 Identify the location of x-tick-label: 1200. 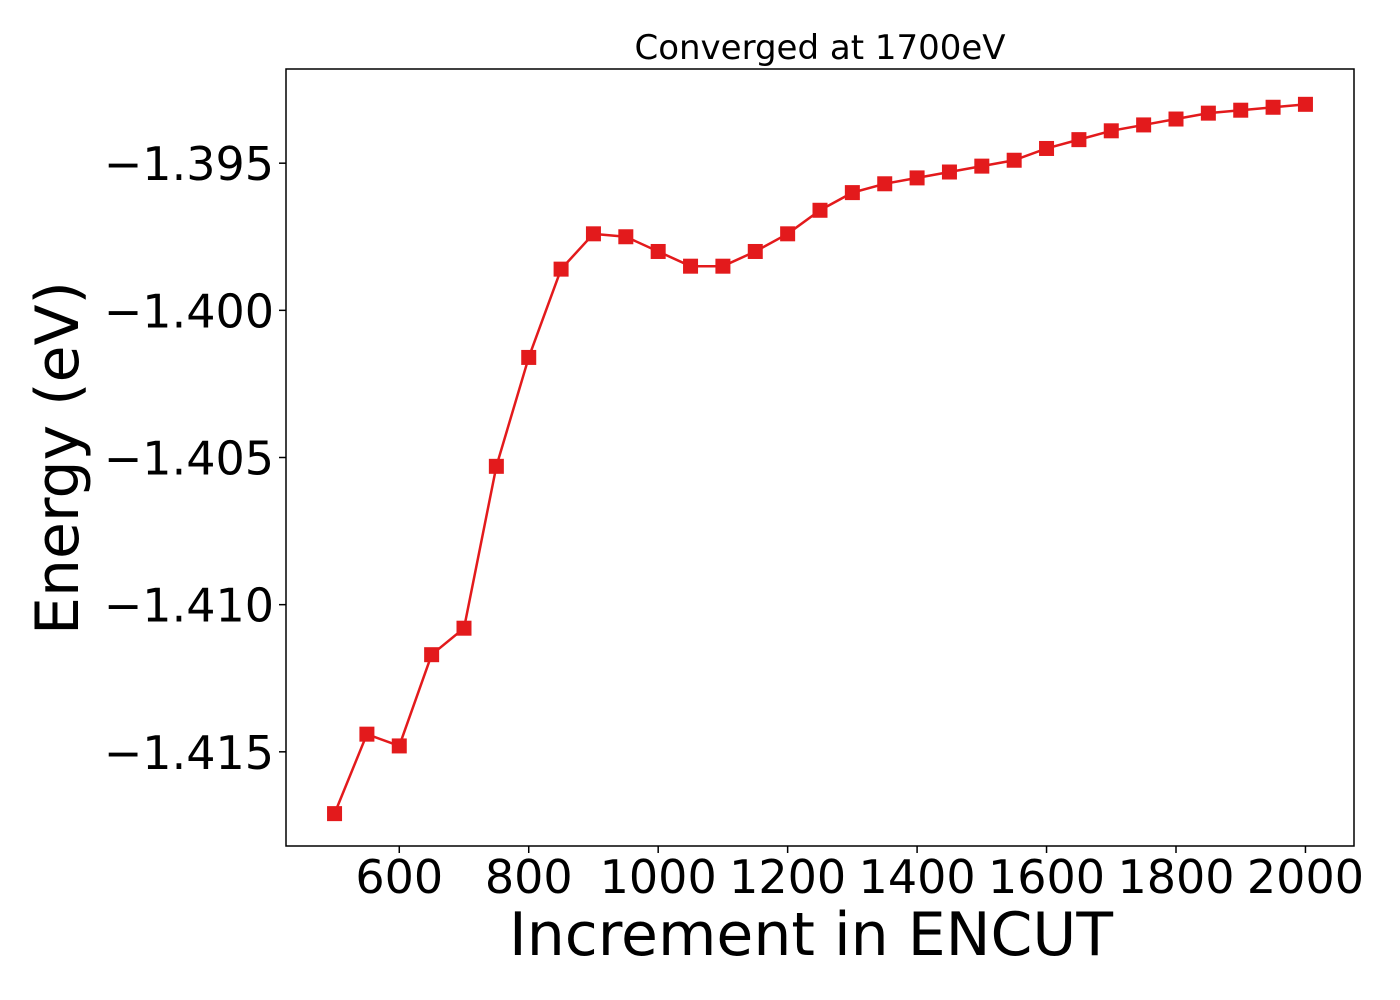
(787, 877).